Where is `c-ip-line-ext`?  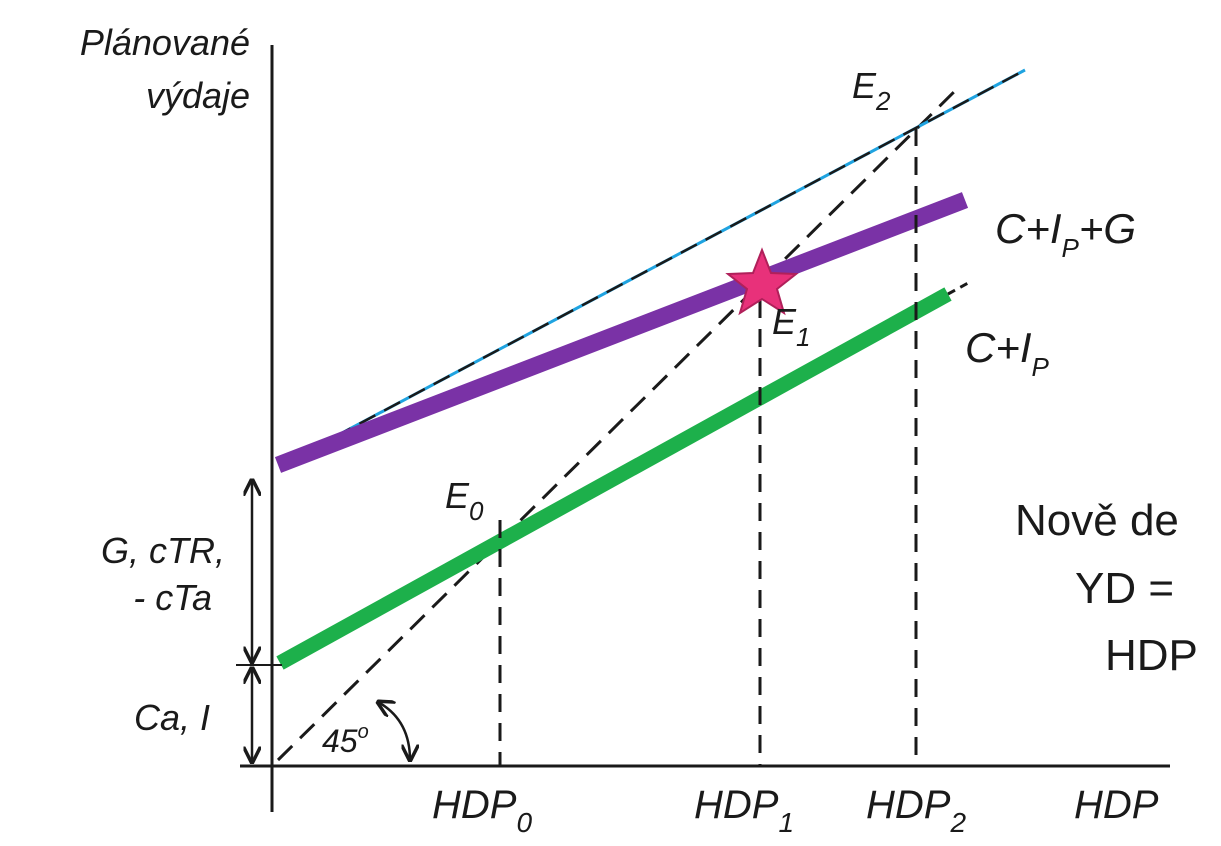 c-ip-line-ext is located at coordinates (958, 288).